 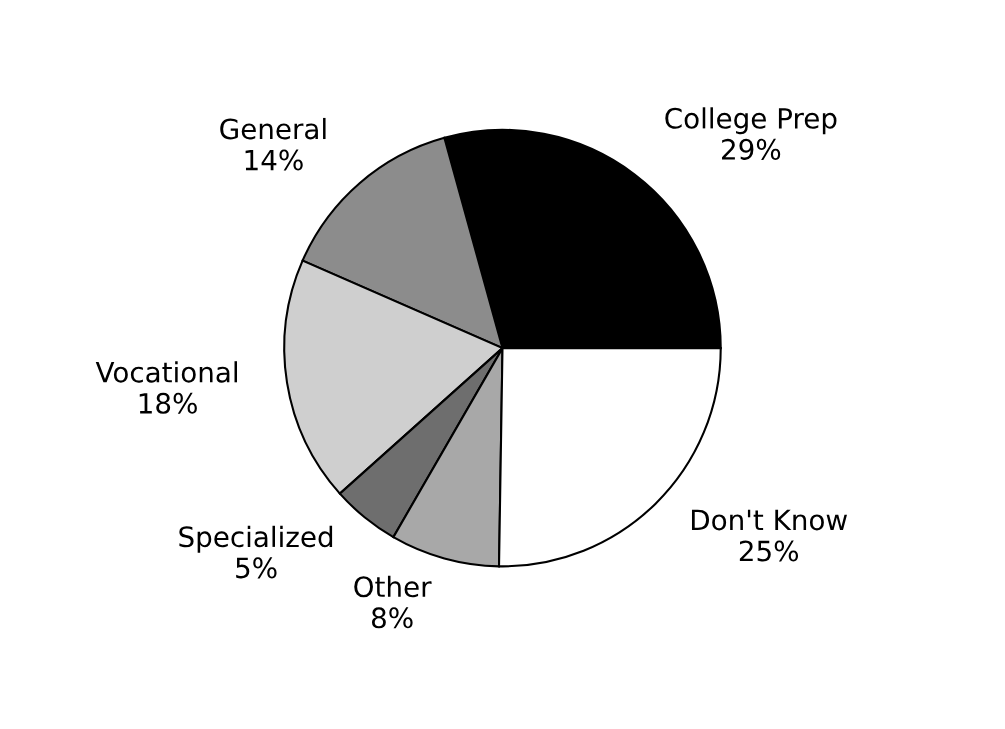 What do you see at coordinates (256, 568) in the screenshot?
I see `data-label: 5%` at bounding box center [256, 568].